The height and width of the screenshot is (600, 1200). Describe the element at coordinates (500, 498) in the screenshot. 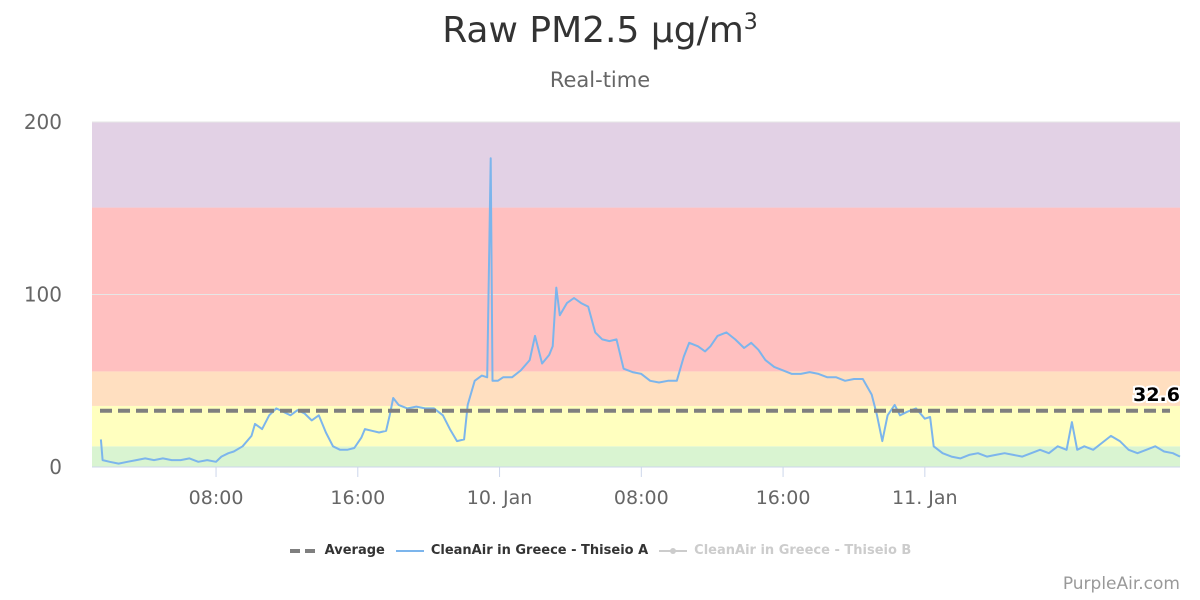

I see `x-tick-label-2: 10. Jan` at that location.